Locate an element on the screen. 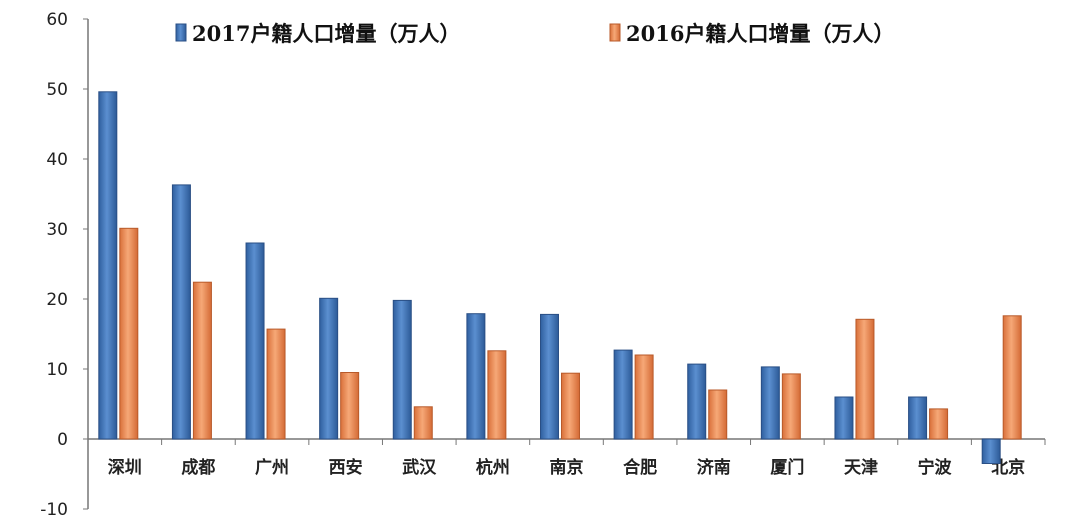 The width and height of the screenshot is (1080, 518). y-tick-label: 0 is located at coordinates (62, 440).